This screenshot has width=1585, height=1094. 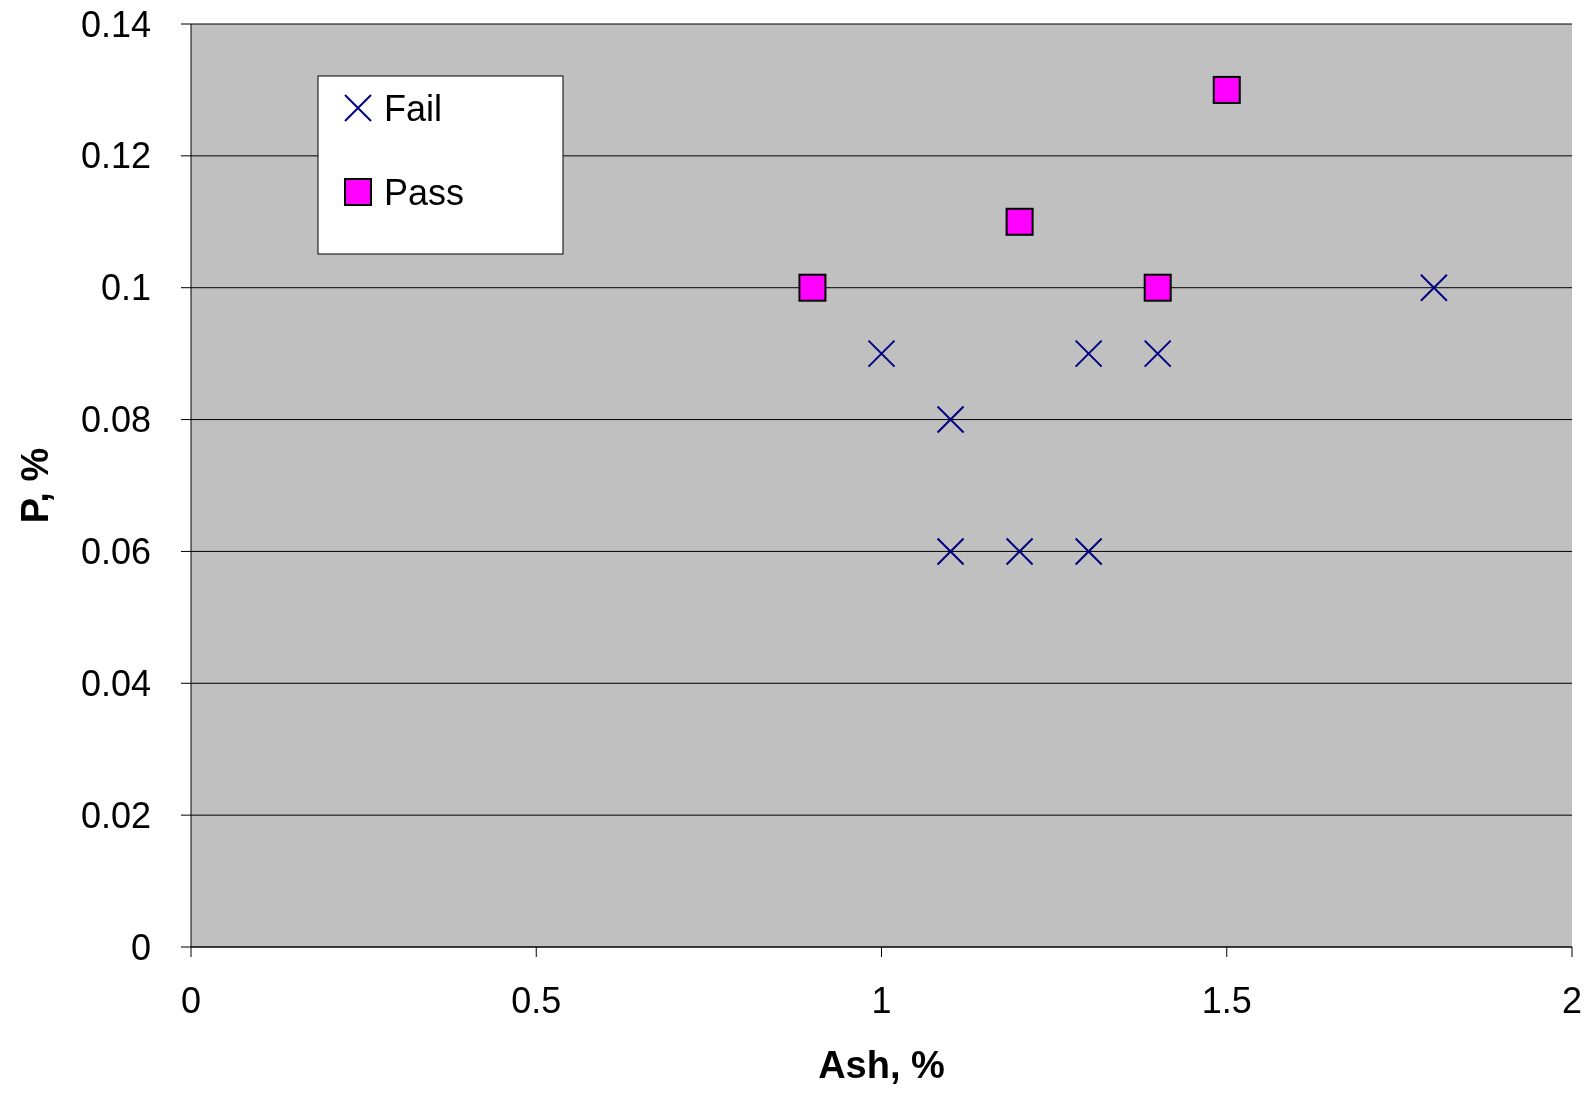 What do you see at coordinates (115, 156) in the screenshot?
I see `y-tick-label: 0.12` at bounding box center [115, 156].